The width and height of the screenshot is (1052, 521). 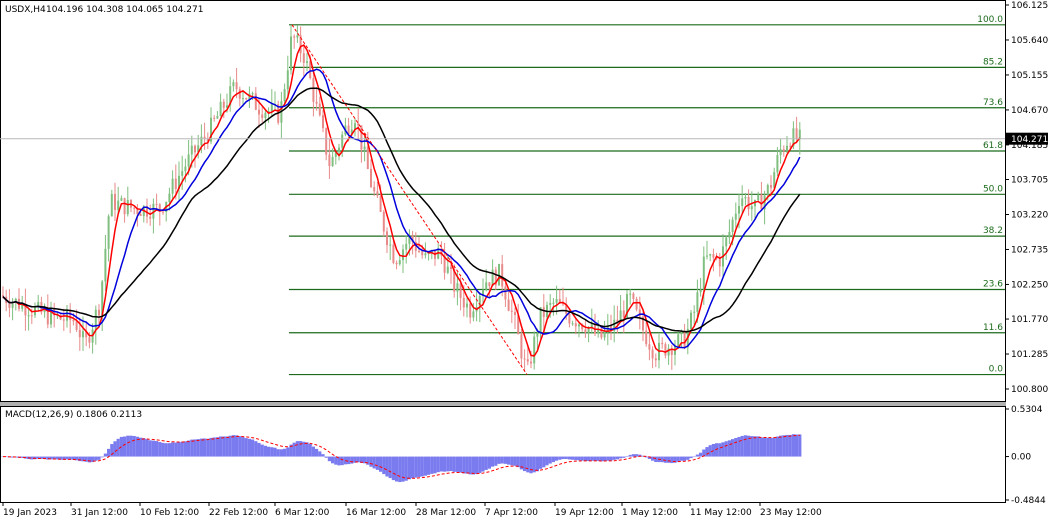 What do you see at coordinates (1029, 320) in the screenshot?
I see `price-tick-label: 101.770` at bounding box center [1029, 320].